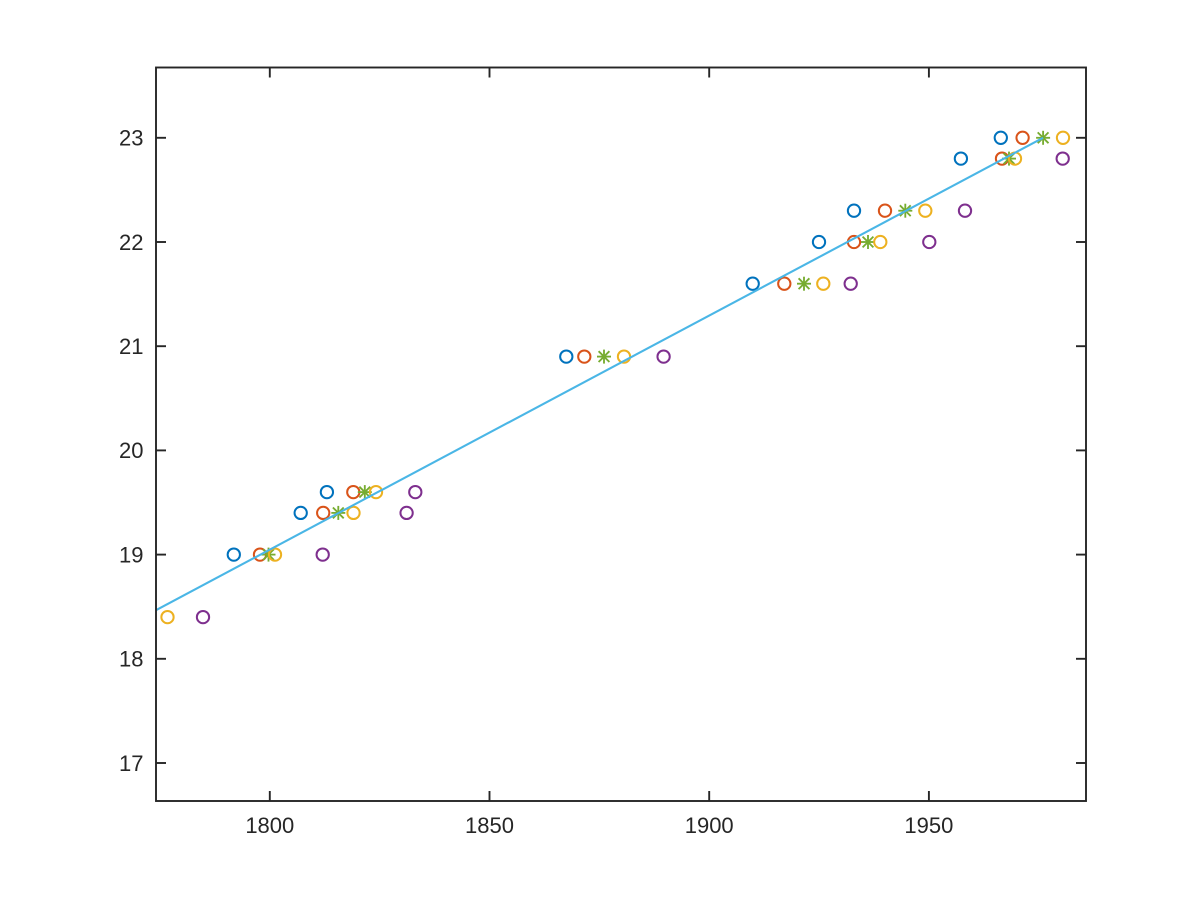 This screenshot has width=1200, height=900. Describe the element at coordinates (131, 138) in the screenshot. I see `svg-text: 23` at that location.